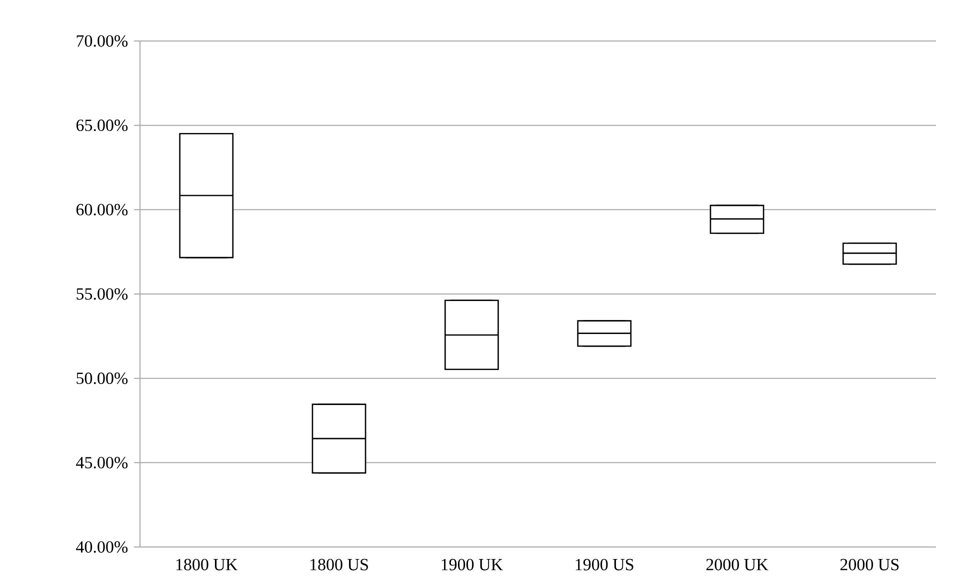 This screenshot has width=955, height=578. I want to click on y-tick-label: 65.00%, so click(102, 126).